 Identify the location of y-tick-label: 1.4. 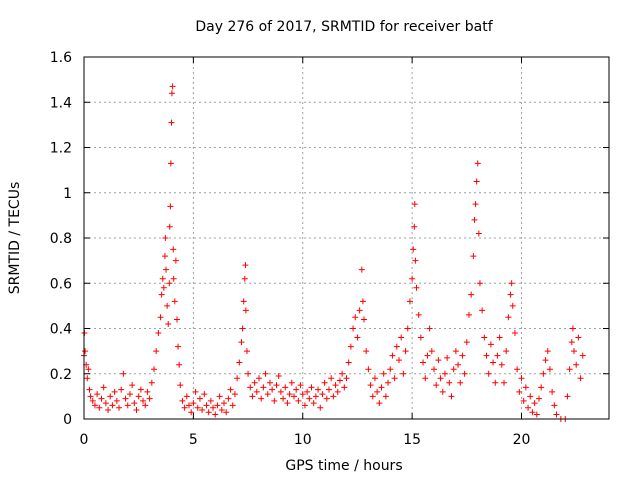
(61, 103).